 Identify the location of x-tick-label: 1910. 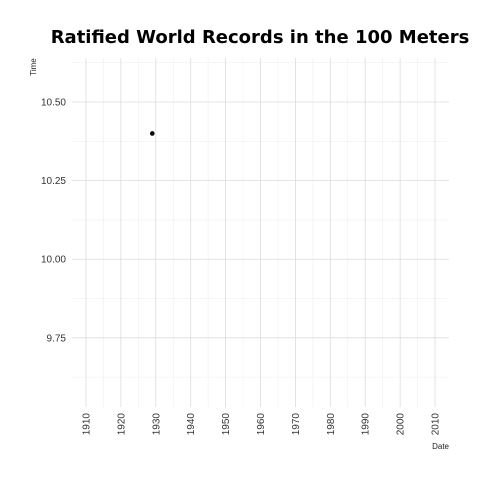
(86, 424).